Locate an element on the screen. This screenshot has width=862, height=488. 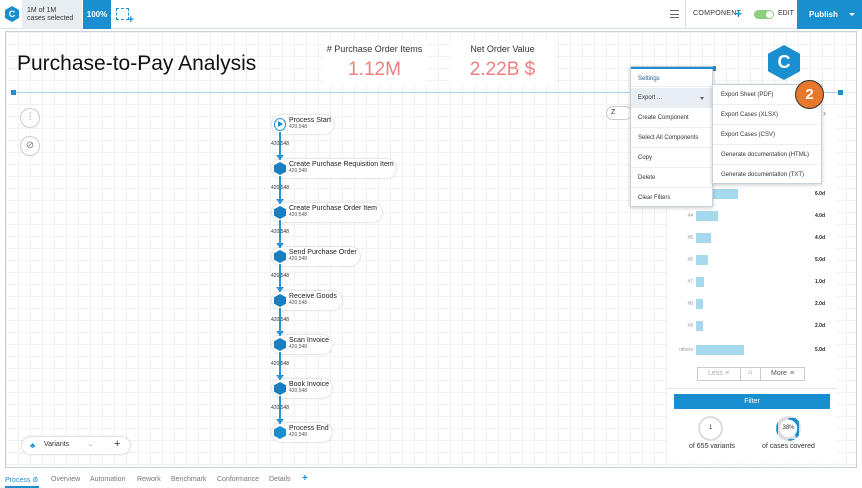
coverage-caption: of cases covered is located at coordinates (788, 446).